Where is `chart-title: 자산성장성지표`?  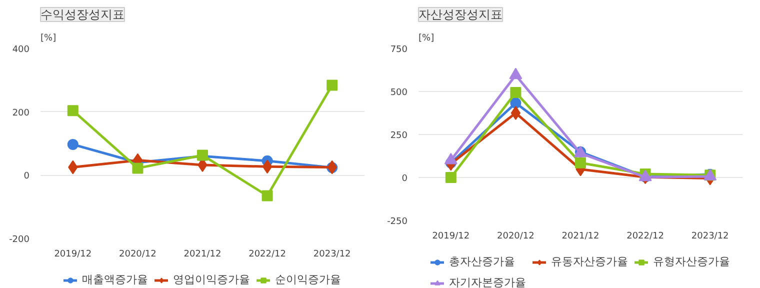
chart-title: 자산성장성지표 is located at coordinates (460, 15).